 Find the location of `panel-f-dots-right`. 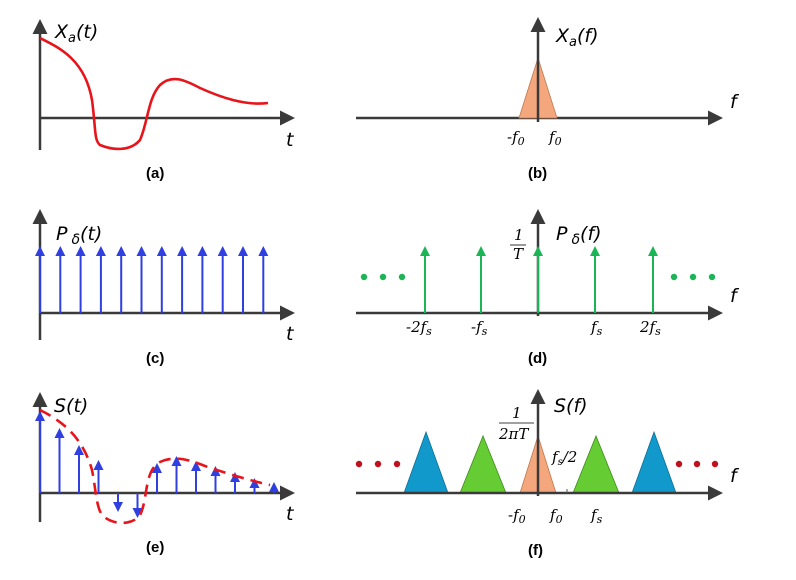

panel-f-dots-right is located at coordinates (697, 464).